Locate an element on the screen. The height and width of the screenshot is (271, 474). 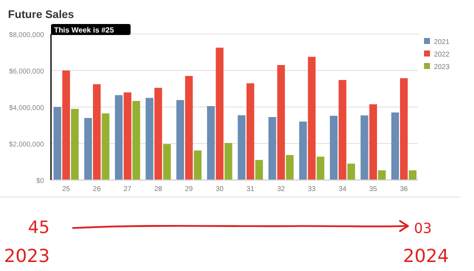
text: 2023 is located at coordinates (27, 256).